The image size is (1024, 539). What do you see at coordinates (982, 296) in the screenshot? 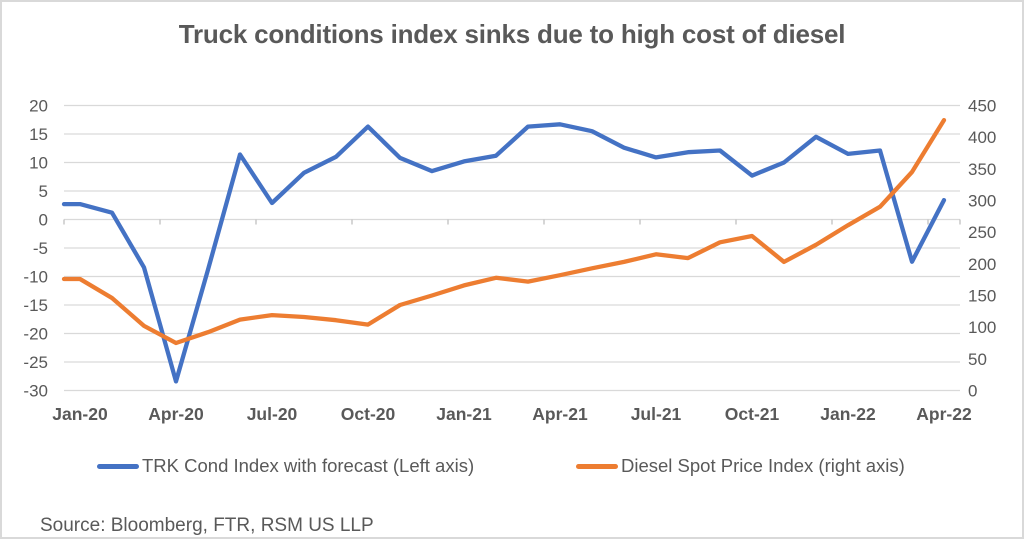
I see `svg-text: 150` at bounding box center [982, 296].